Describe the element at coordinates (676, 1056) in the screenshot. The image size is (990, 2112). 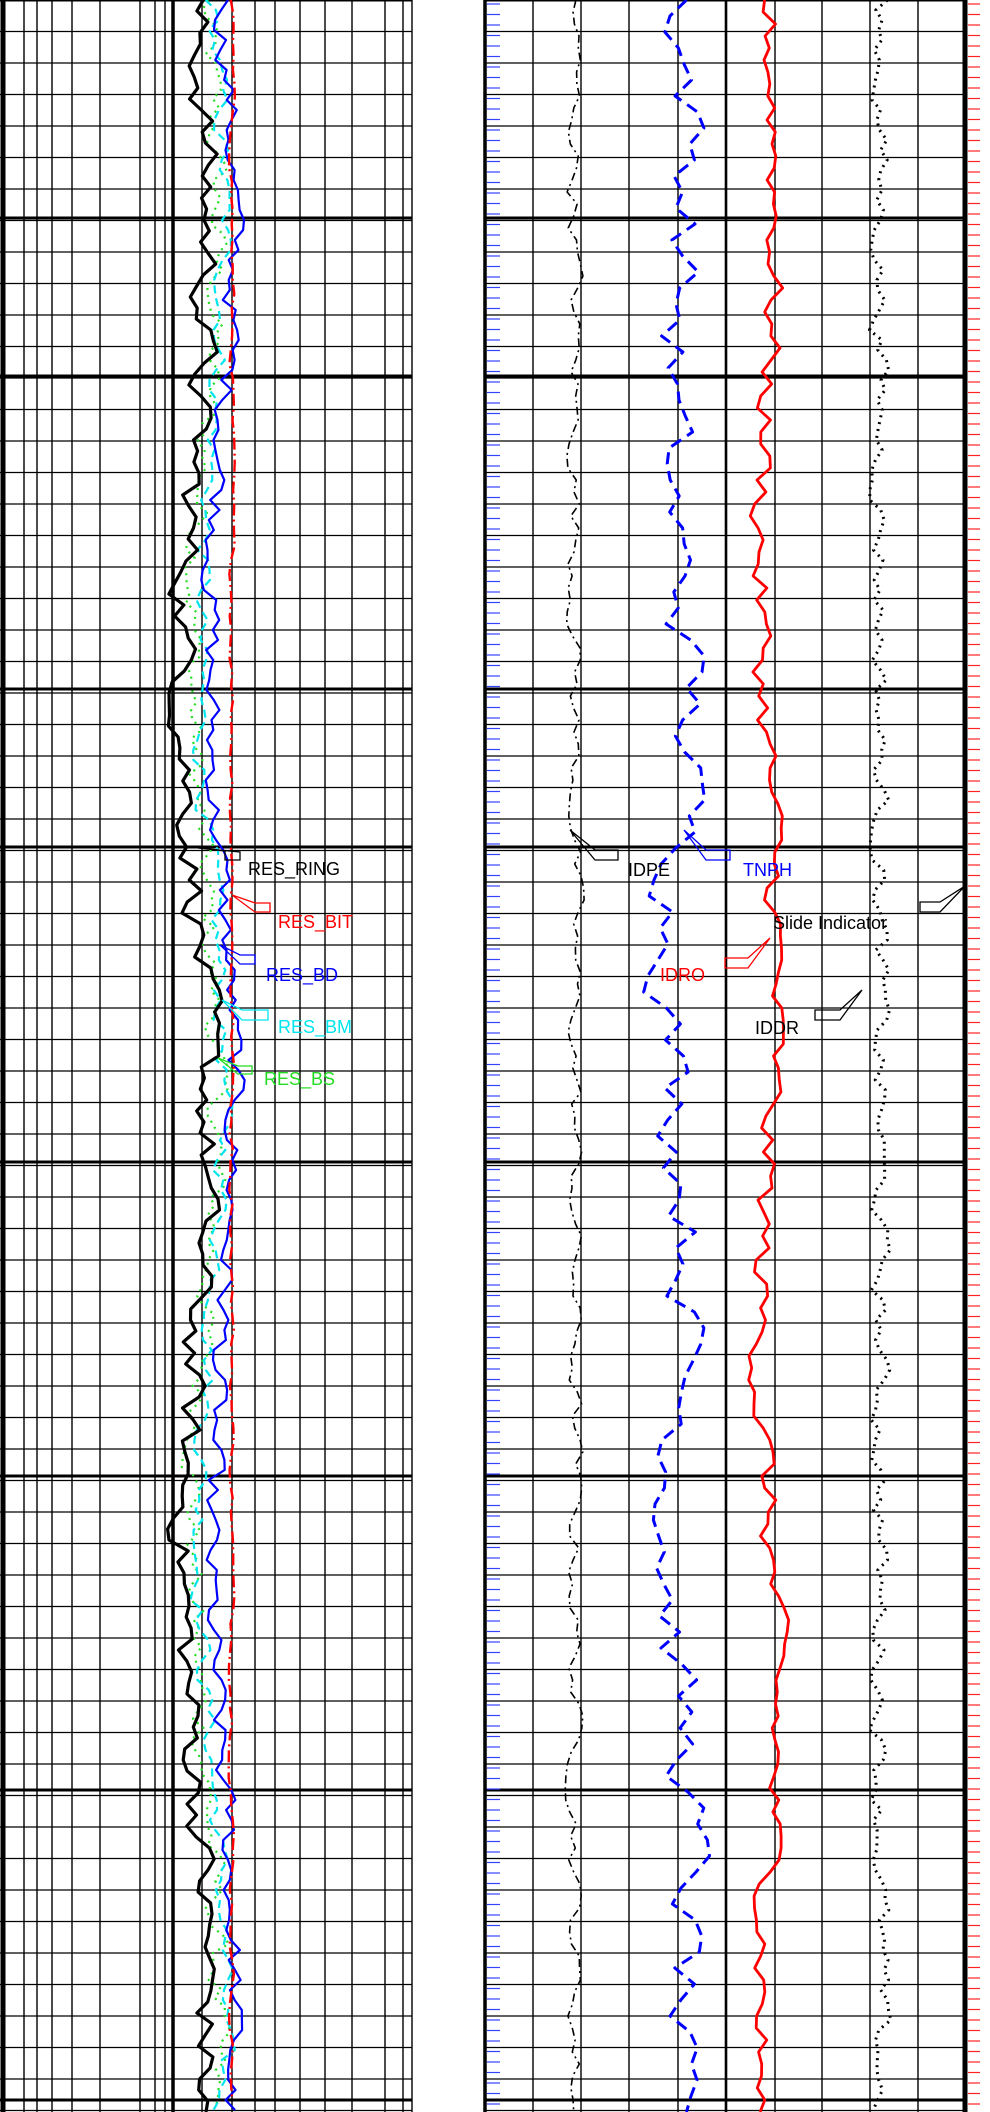
I see `curve-tnph` at that location.